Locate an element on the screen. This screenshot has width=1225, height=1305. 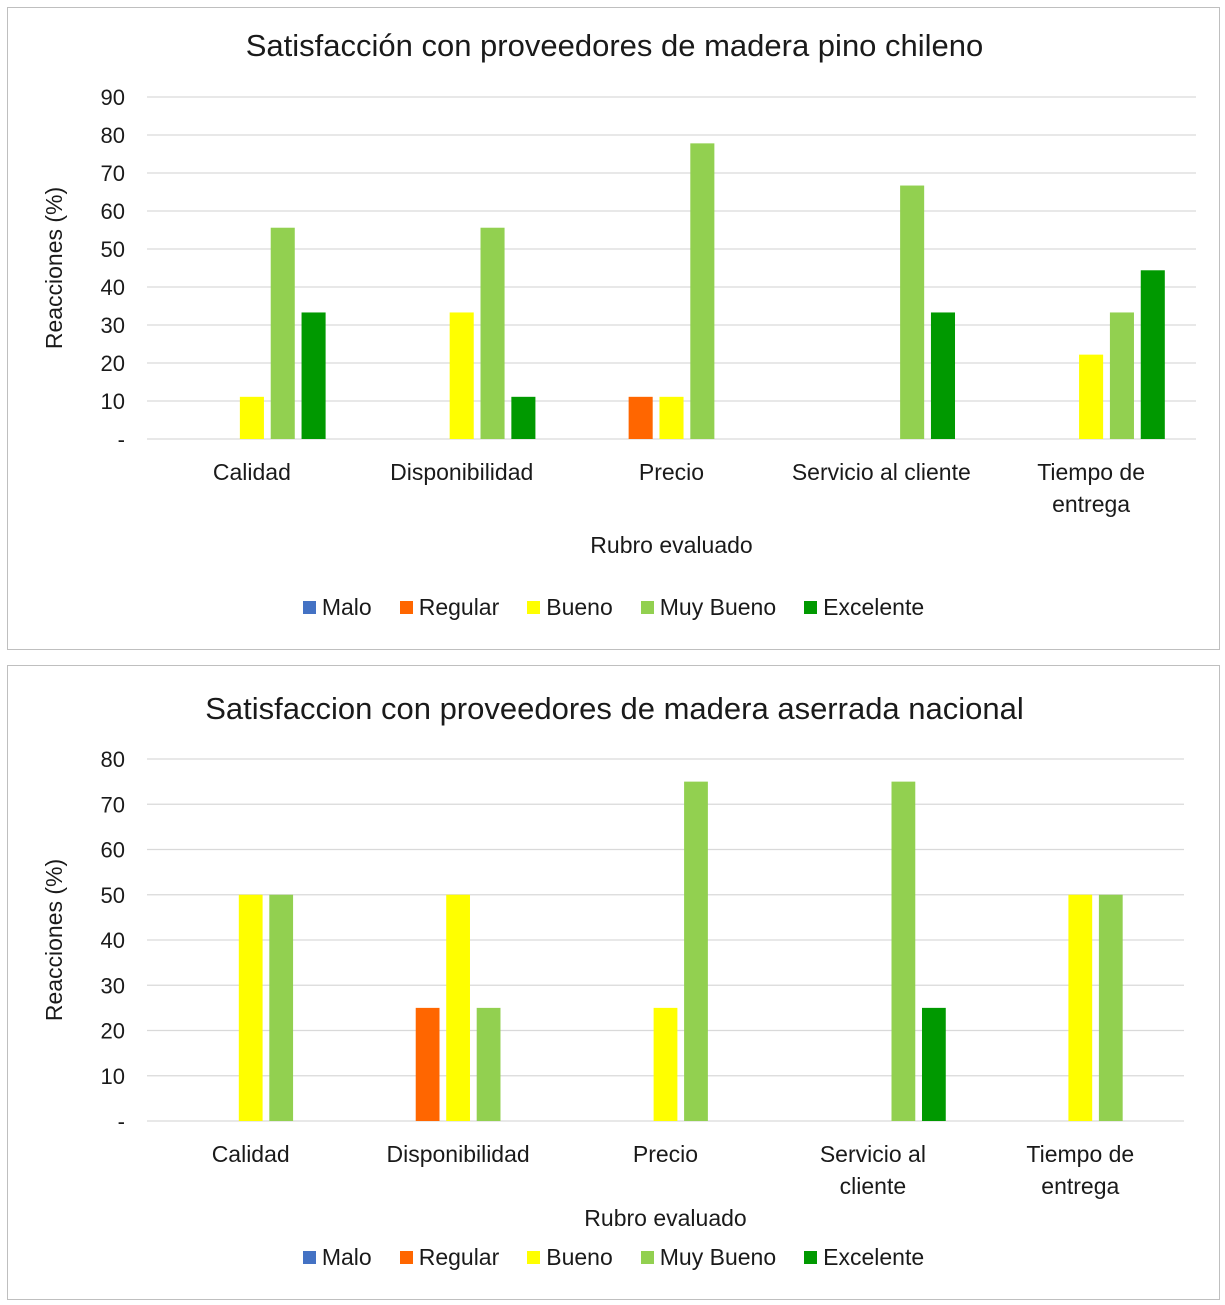
legend-aserrada-nacional: Malo Regular Bueno Muy Bueno Excelente is located at coordinates (613, 1257).